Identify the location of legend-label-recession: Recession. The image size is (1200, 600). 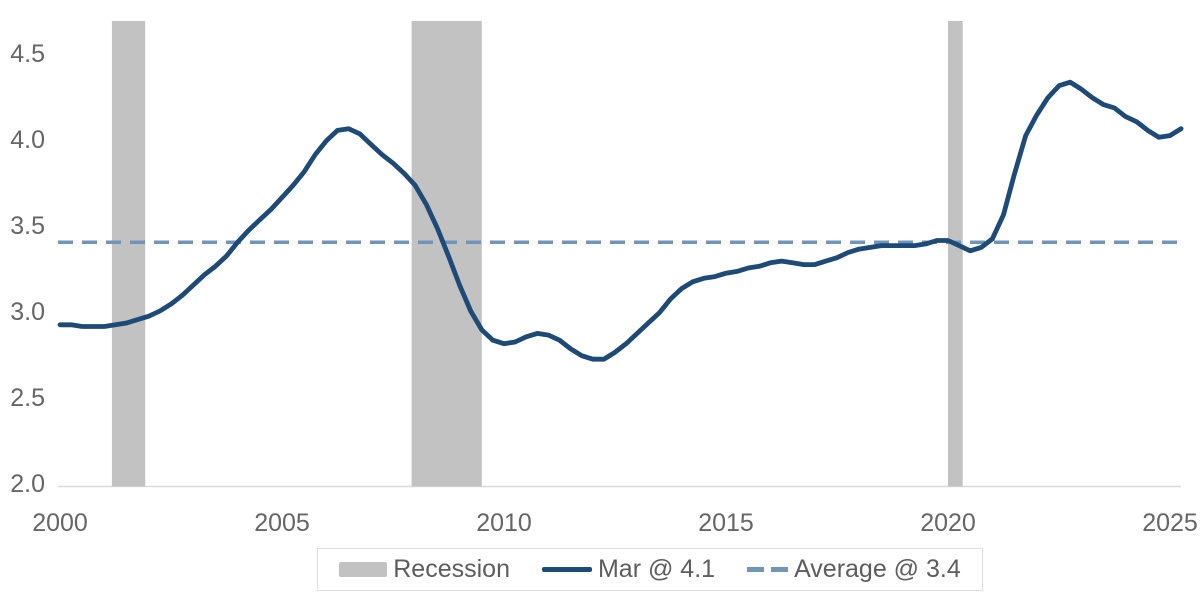
(451, 569).